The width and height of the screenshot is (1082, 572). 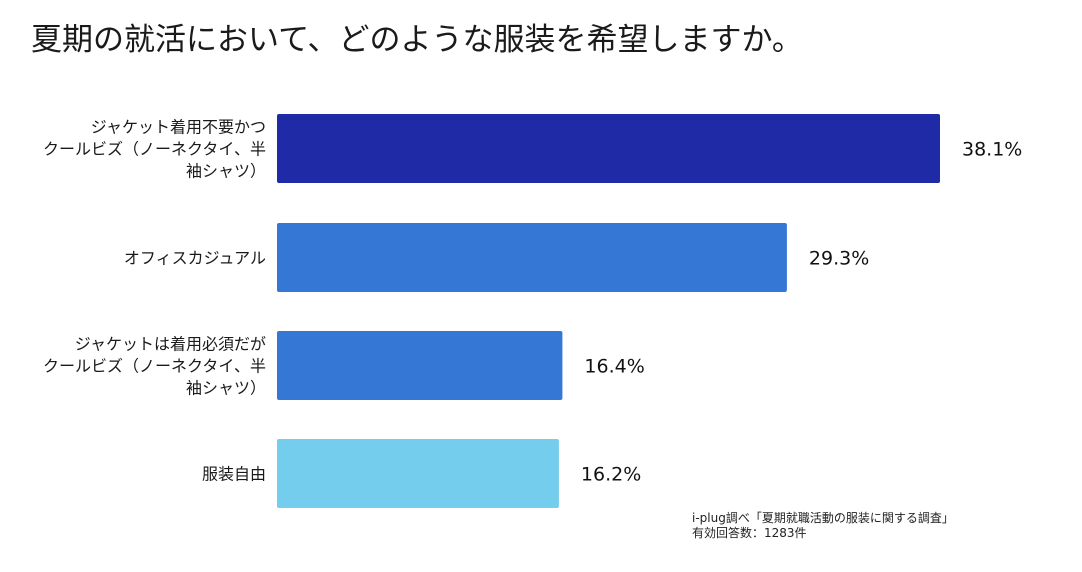 What do you see at coordinates (417, 40) in the screenshot?
I see `chart-title: 夏期の就活において、どのような服装を希望しますか。` at bounding box center [417, 40].